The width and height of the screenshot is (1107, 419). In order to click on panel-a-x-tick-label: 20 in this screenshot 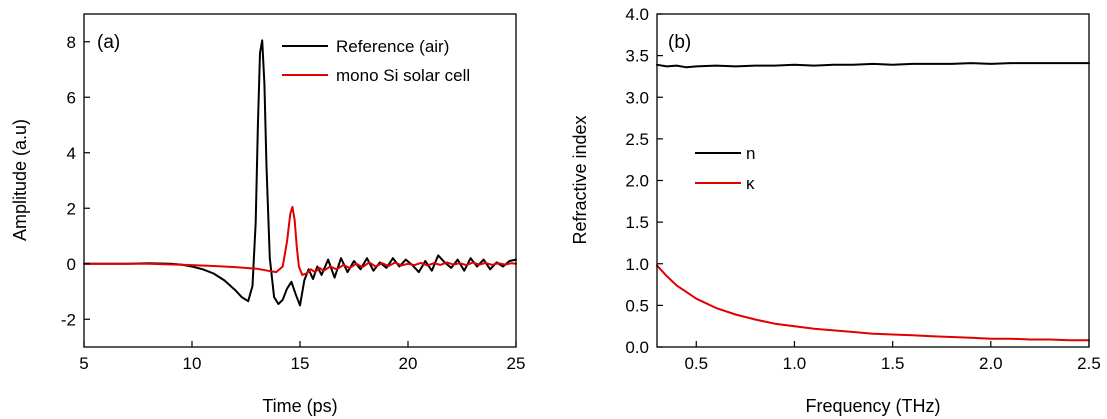, I will do `click(408, 363)`.